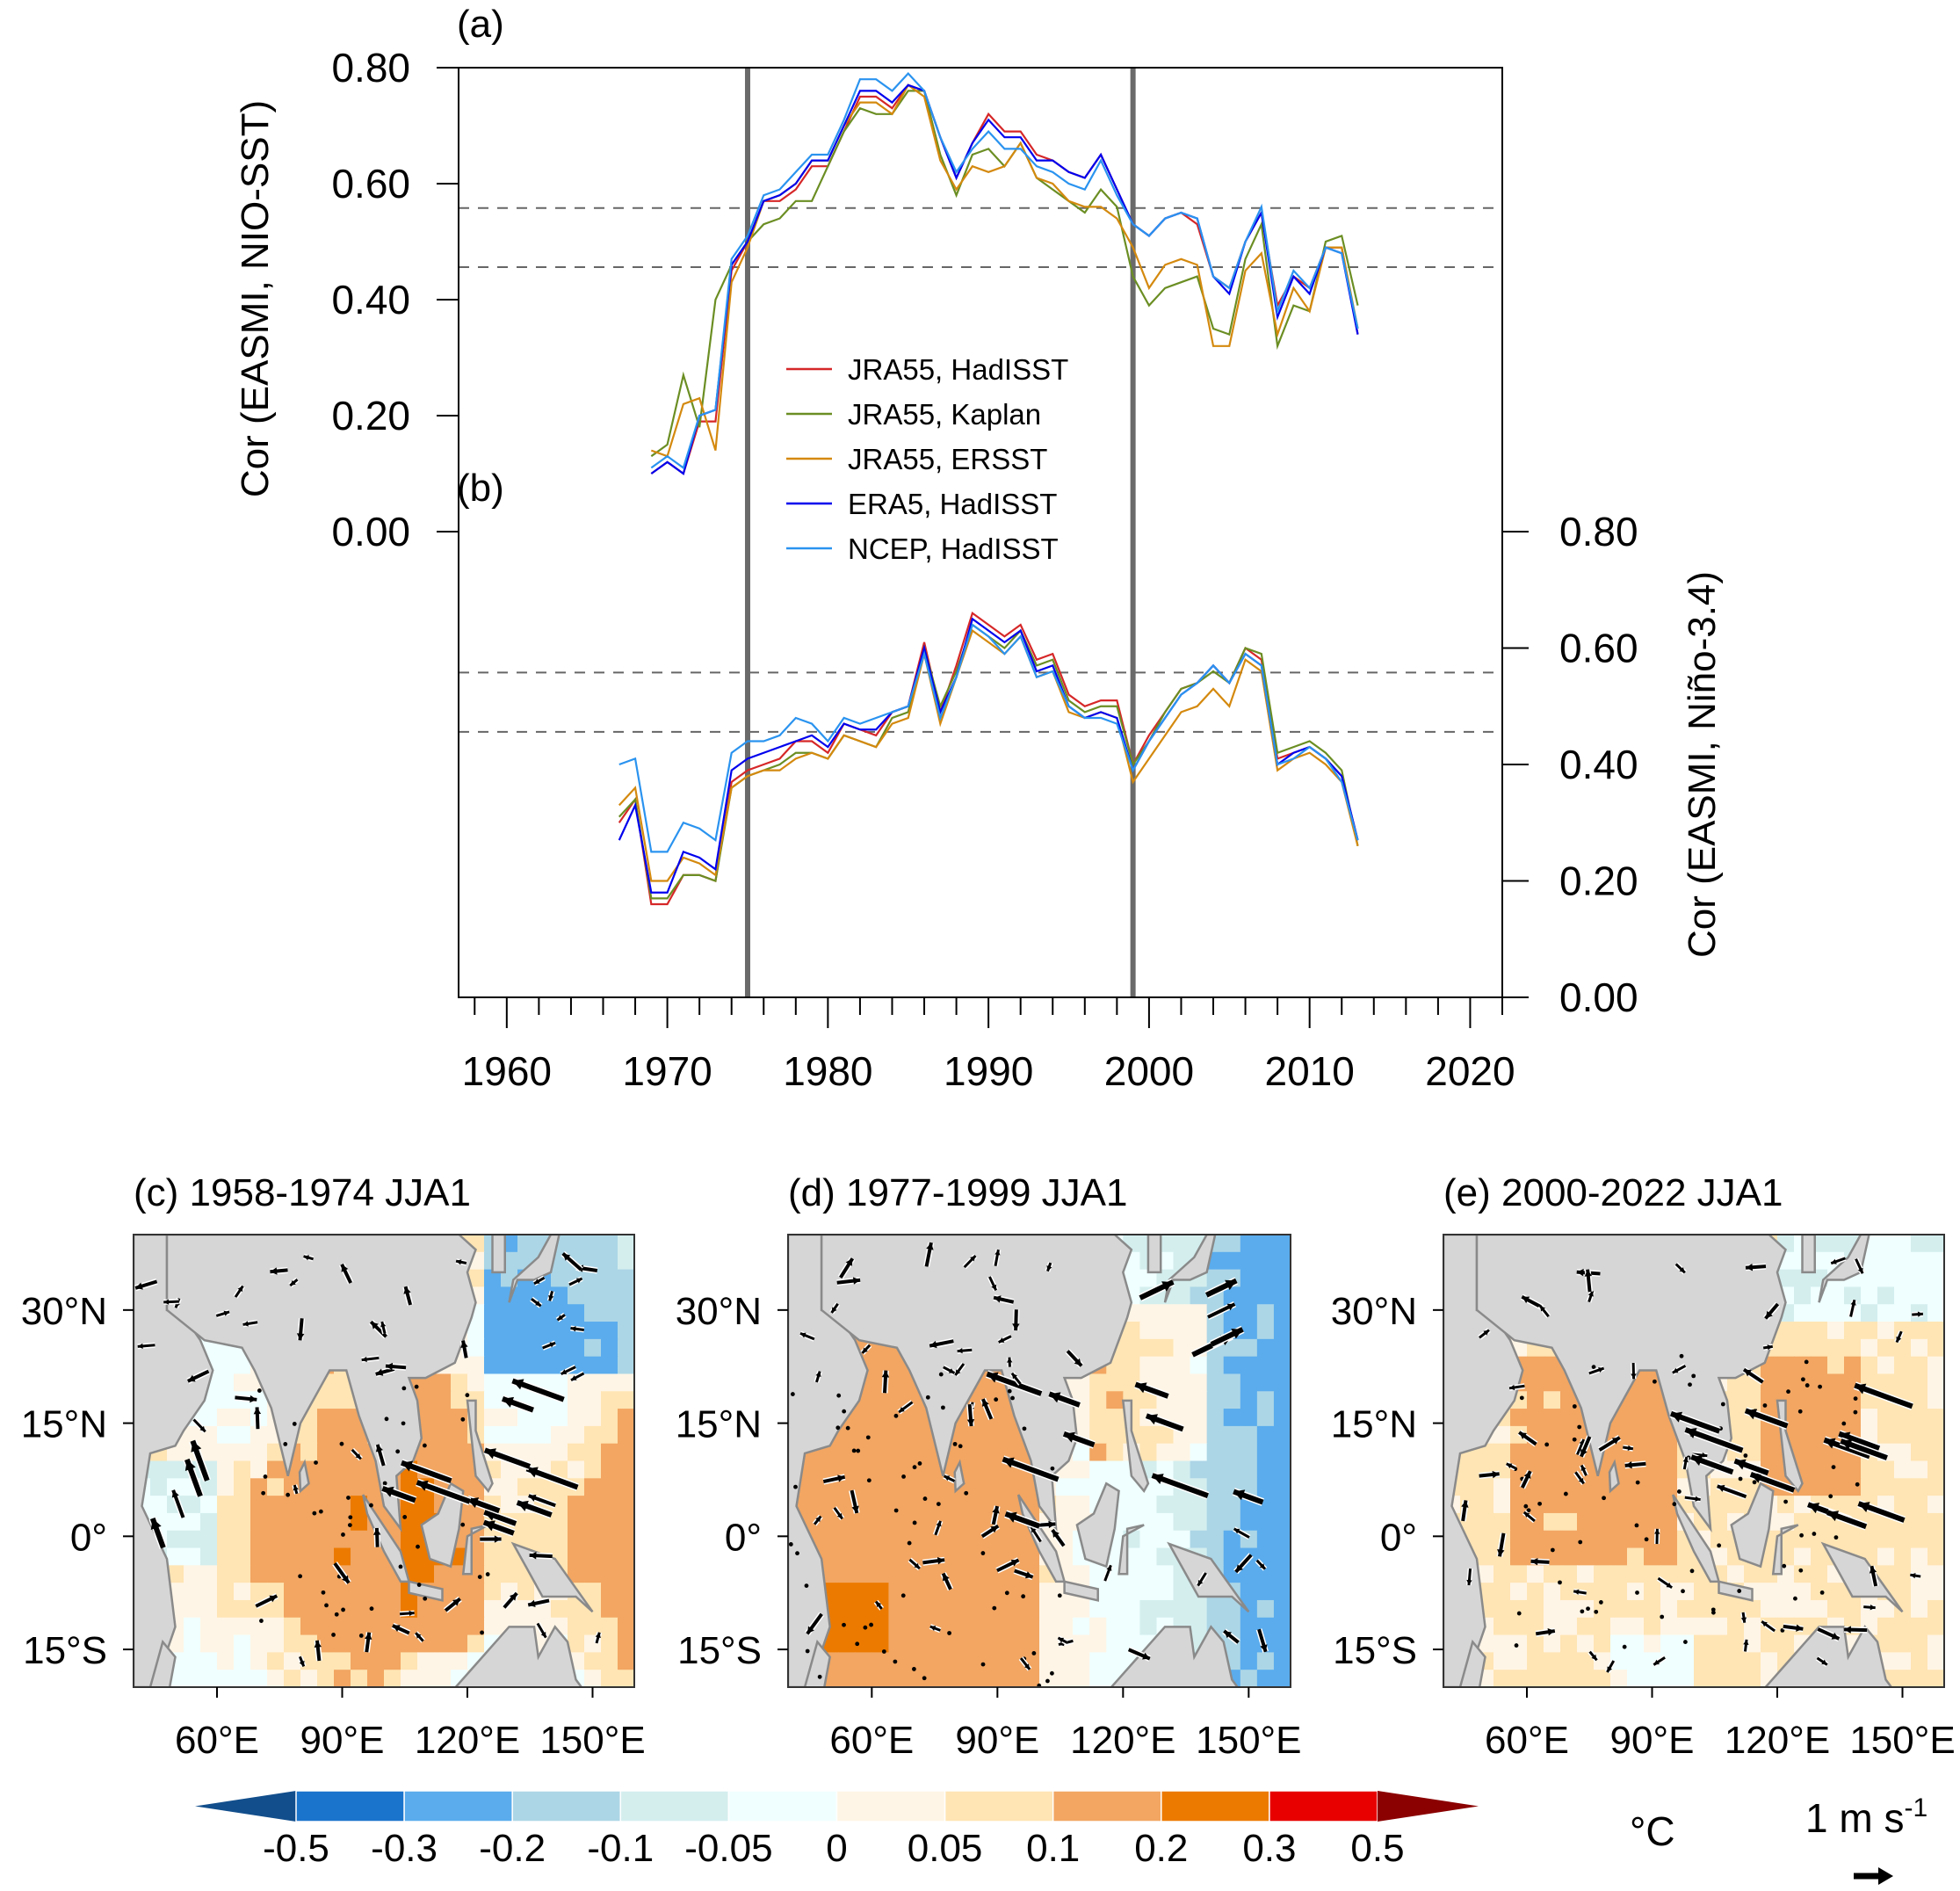 This screenshot has height=1891, width=1960. Describe the element at coordinates (370, 532) in the screenshot. I see `y-tick-label-left: 0.00` at that location.